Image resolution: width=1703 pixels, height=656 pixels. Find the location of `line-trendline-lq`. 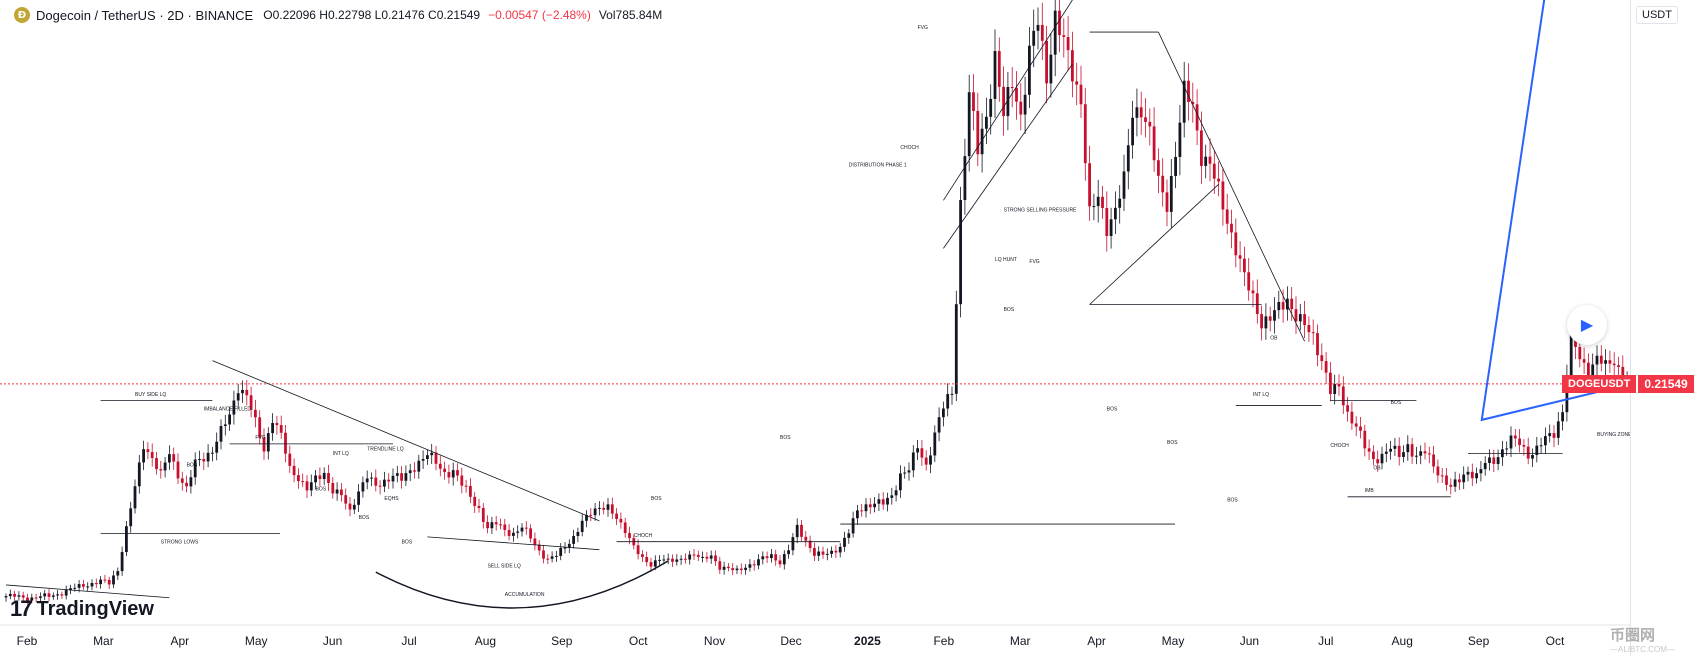

line-trendline-lq is located at coordinates (406, 441).